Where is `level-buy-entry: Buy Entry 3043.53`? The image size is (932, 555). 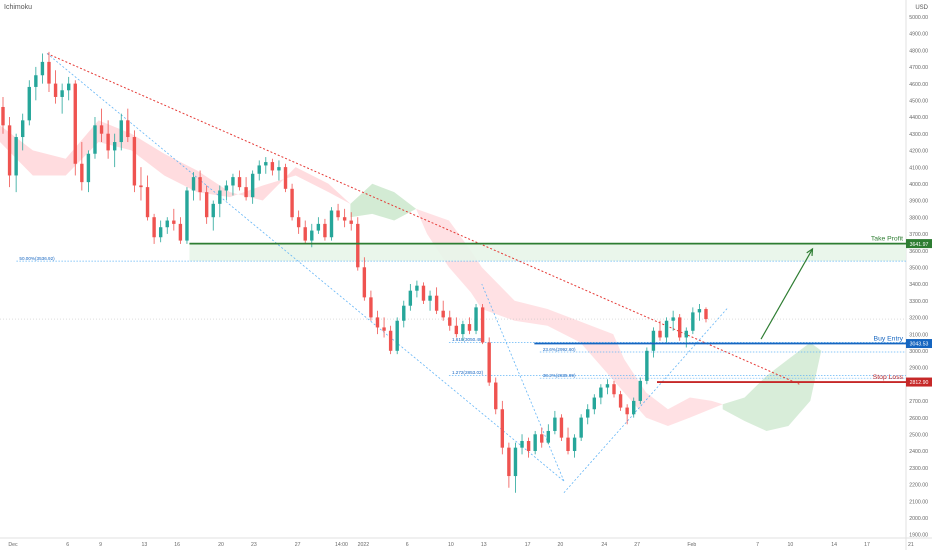
level-buy-entry: Buy Entry 3043.53 is located at coordinates (733, 342).